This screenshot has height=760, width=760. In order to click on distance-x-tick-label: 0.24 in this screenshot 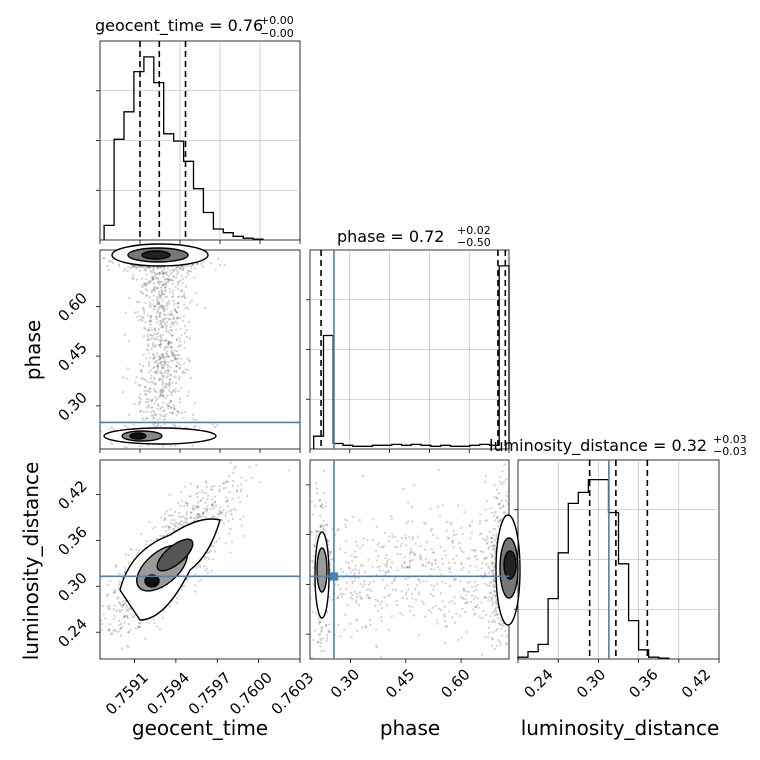, I will do `click(539, 683)`.